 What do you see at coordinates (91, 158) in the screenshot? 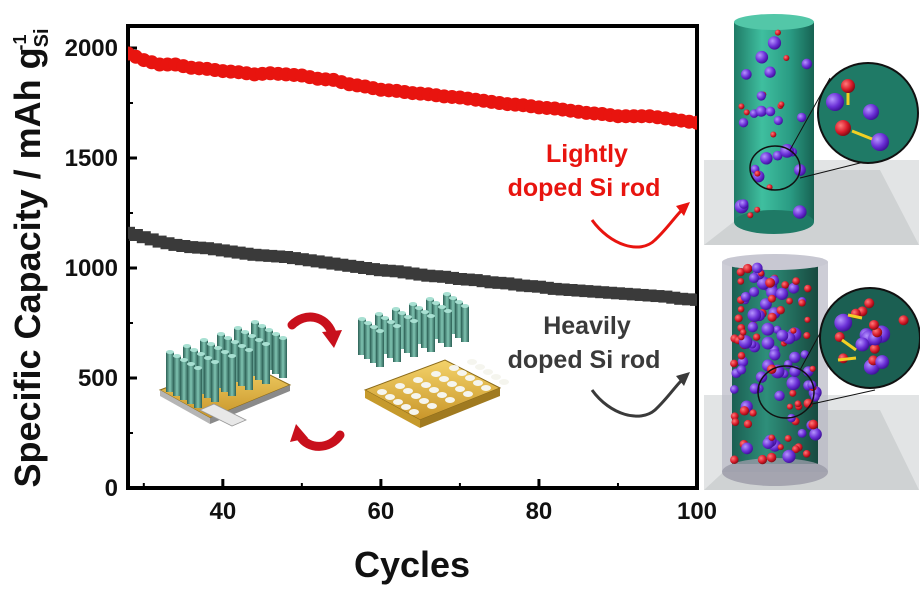
I see `y-tick-label: 1500` at bounding box center [91, 158].